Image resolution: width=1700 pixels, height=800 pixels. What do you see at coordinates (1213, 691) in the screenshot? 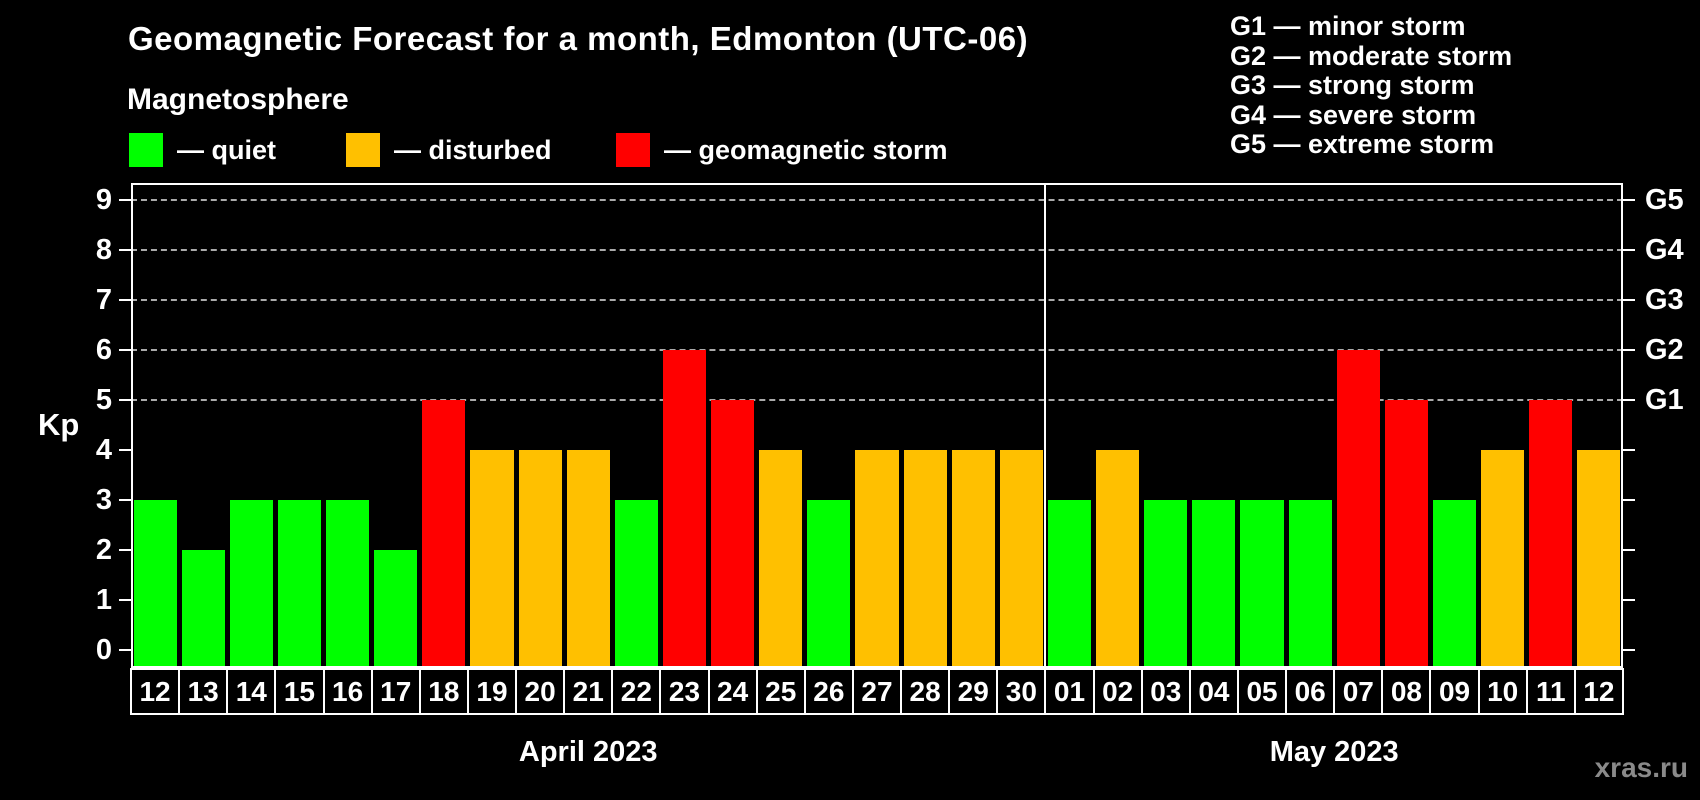
I see `day-label-04: 04` at bounding box center [1213, 691].